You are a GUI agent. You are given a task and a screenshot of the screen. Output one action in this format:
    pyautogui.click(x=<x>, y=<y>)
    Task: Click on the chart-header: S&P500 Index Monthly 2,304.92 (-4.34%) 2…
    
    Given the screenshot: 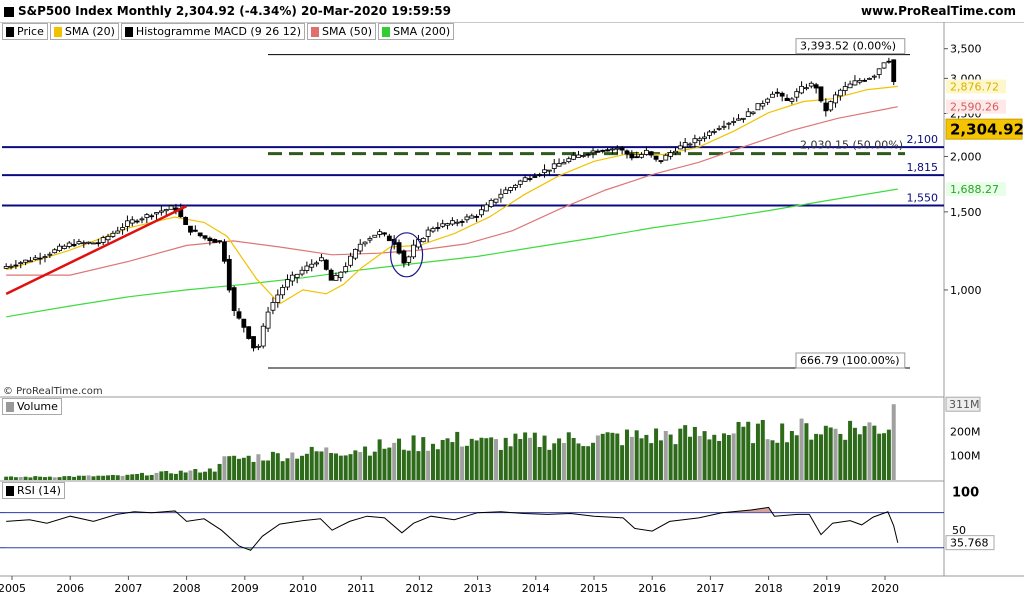 What is the action you would take?
    pyautogui.click(x=512, y=11)
    